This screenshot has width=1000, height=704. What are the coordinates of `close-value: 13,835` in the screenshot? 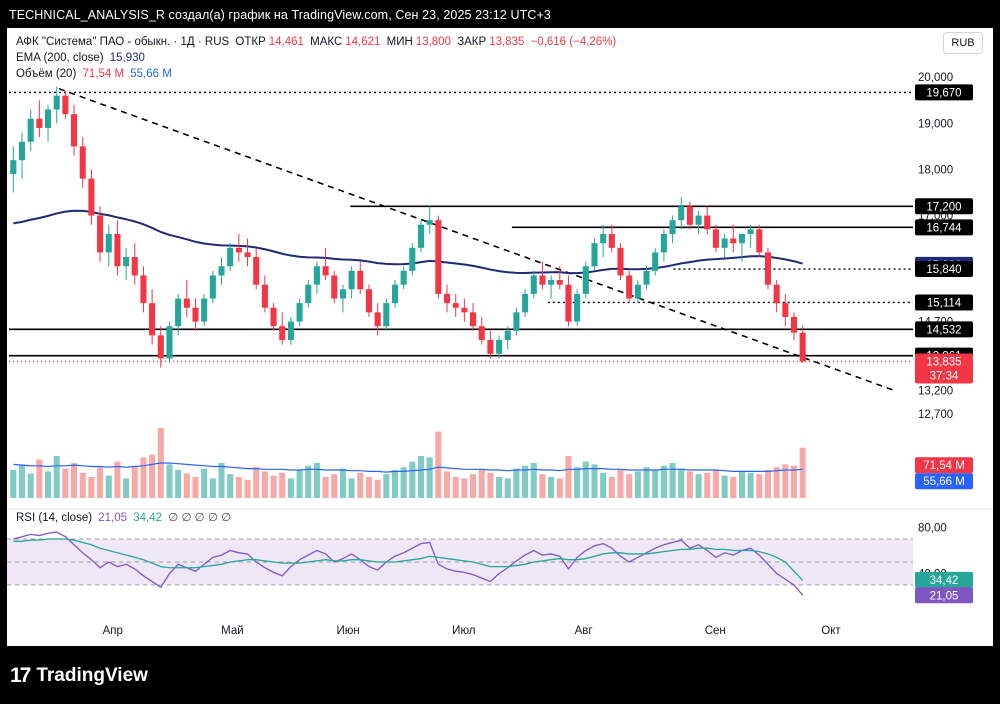 It's located at (507, 42).